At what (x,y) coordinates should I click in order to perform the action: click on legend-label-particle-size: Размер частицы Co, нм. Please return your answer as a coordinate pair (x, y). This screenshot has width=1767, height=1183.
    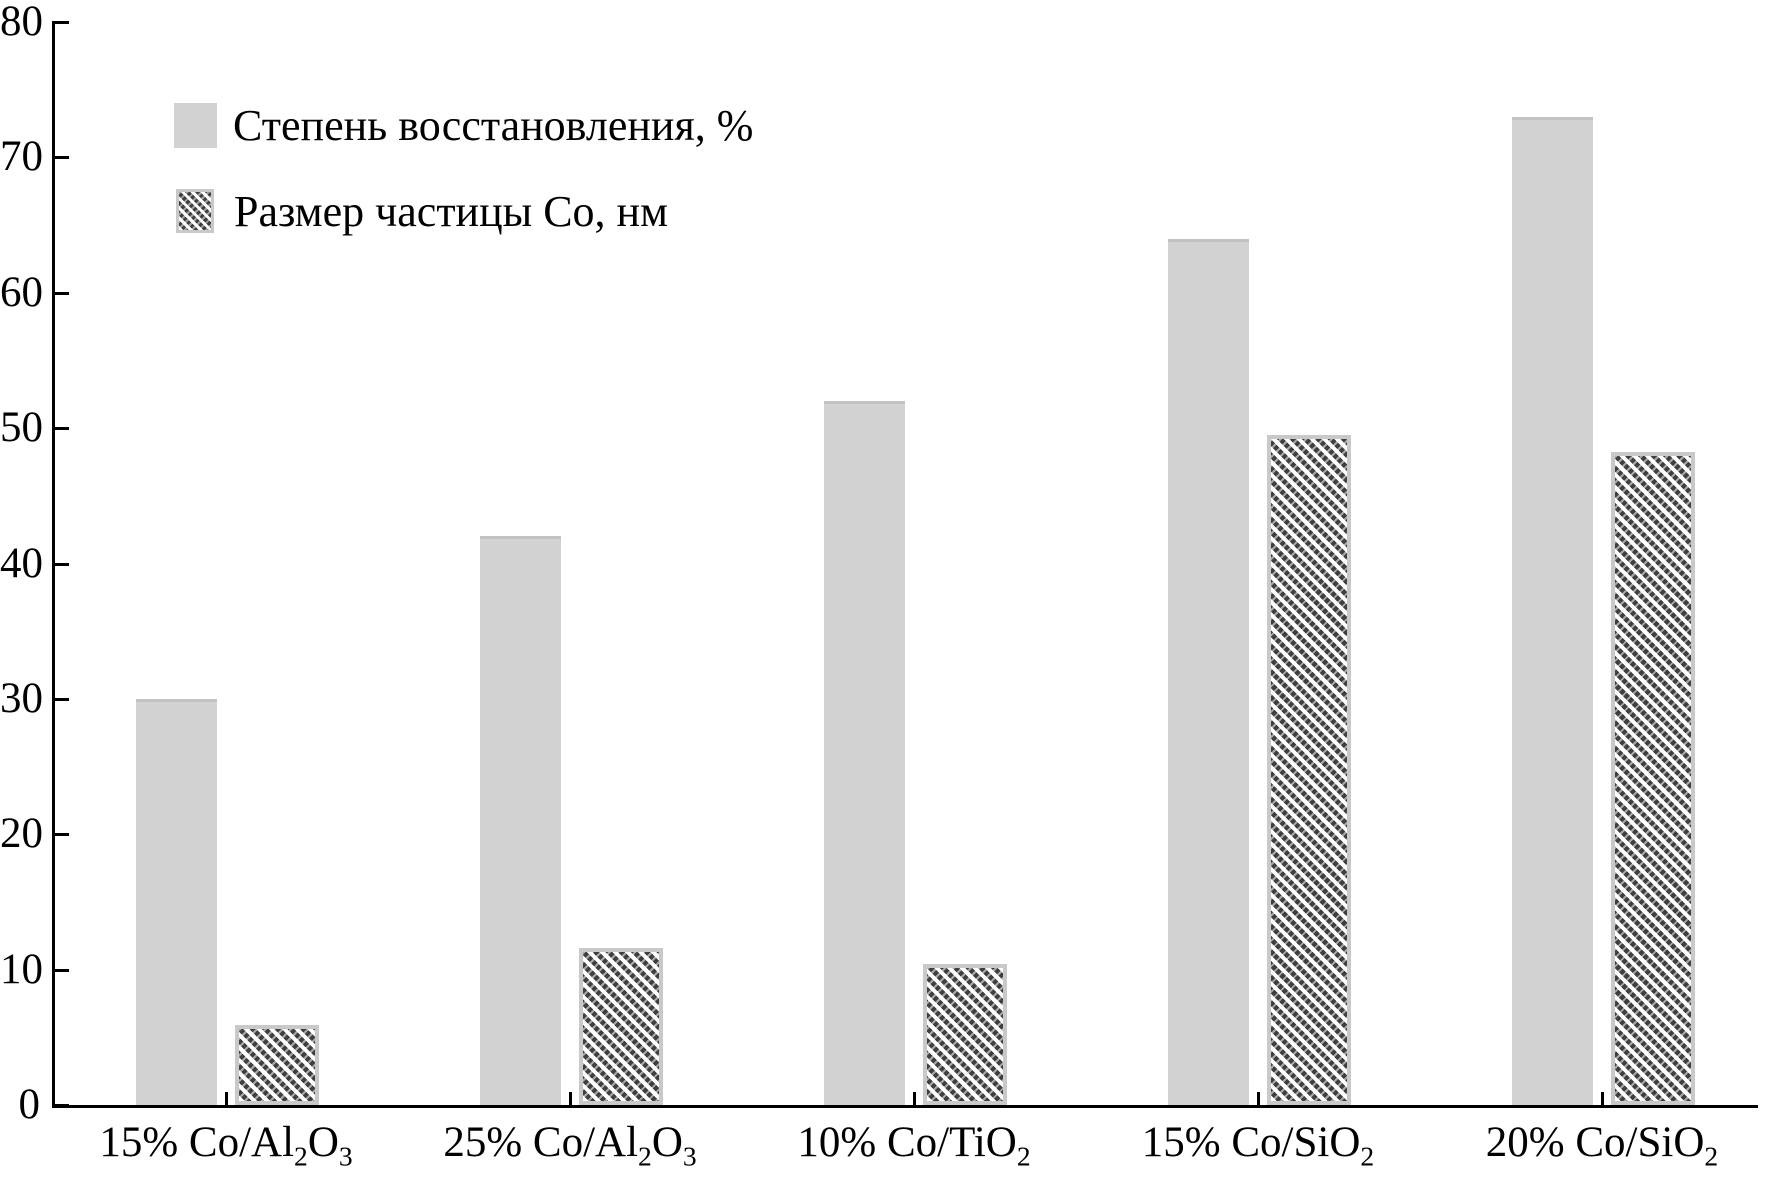
    Looking at the image, I should click on (451, 211).